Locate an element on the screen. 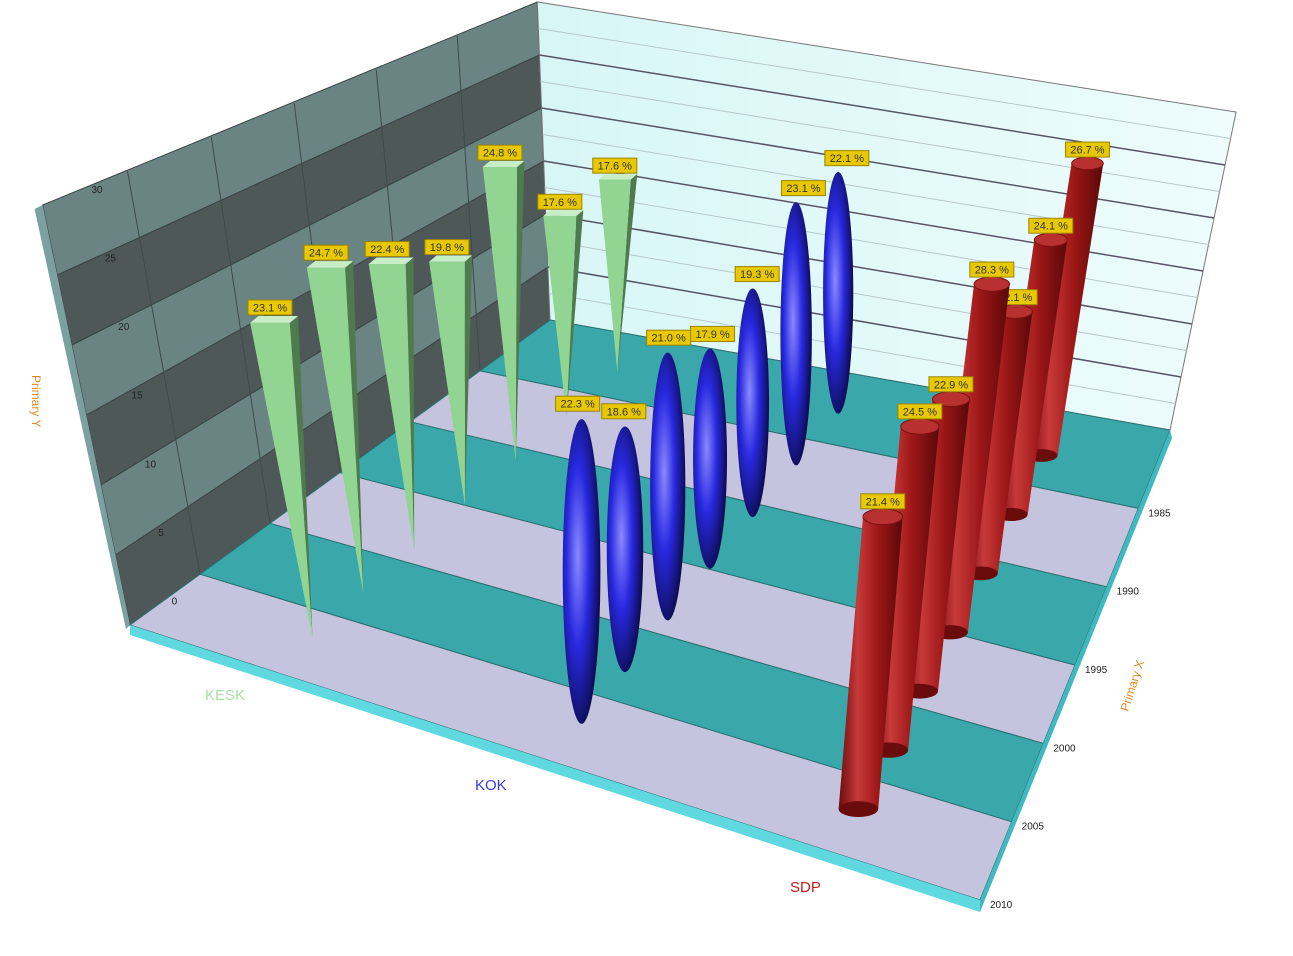 This screenshot has width=1293, height=956. data-label-kesk-1999: 22.4 % is located at coordinates (387, 250).